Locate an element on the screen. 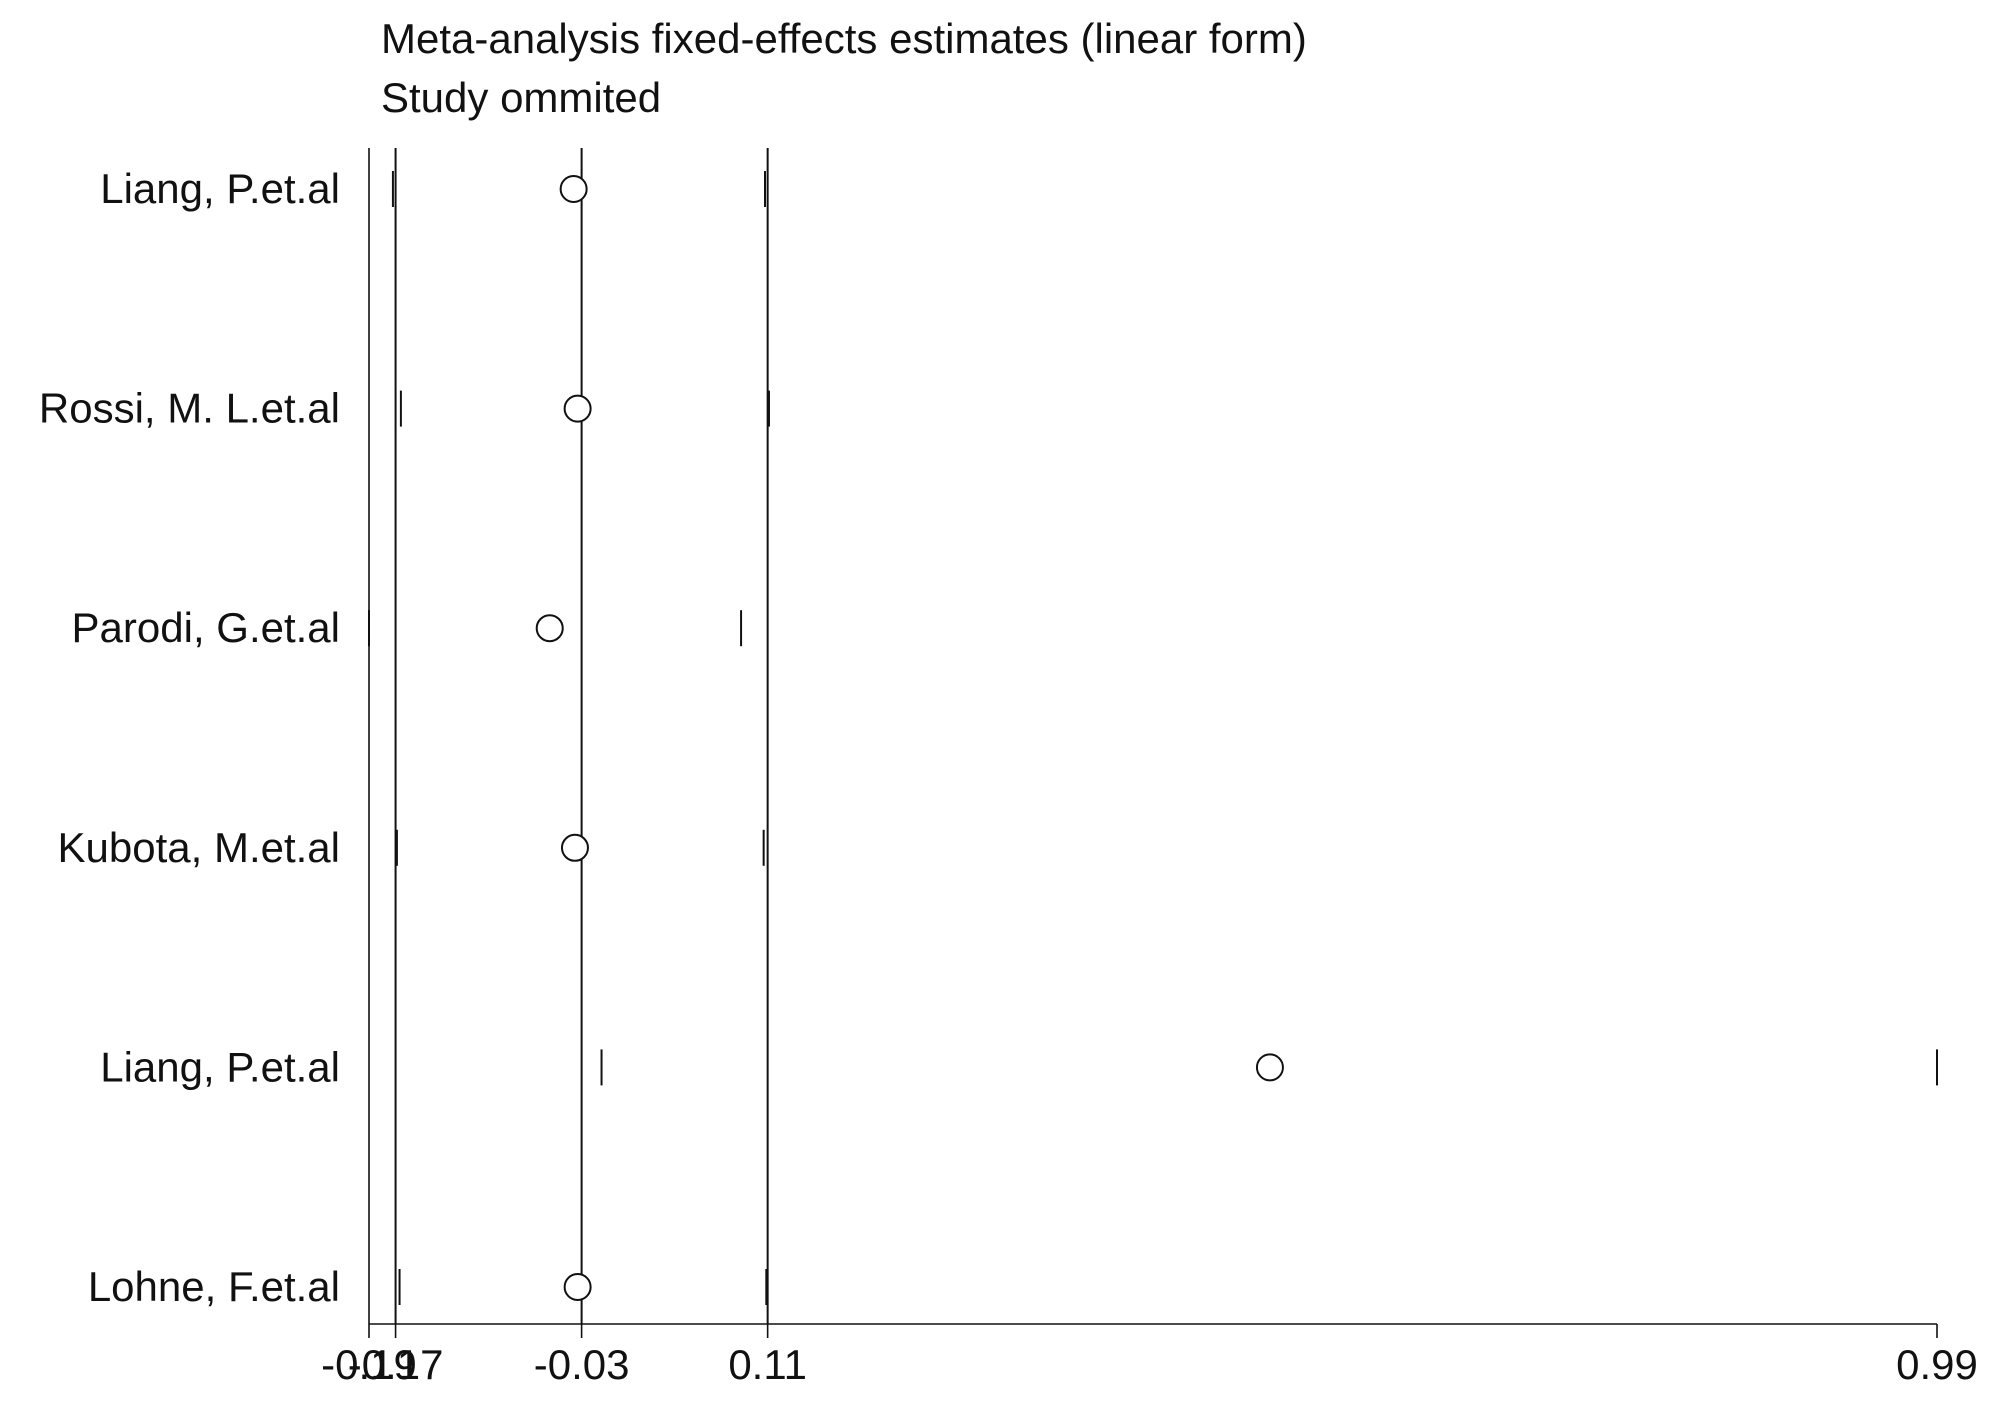 This screenshot has height=1401, width=2000. study-label: Rossi, M. L.et.al is located at coordinates (189, 408).